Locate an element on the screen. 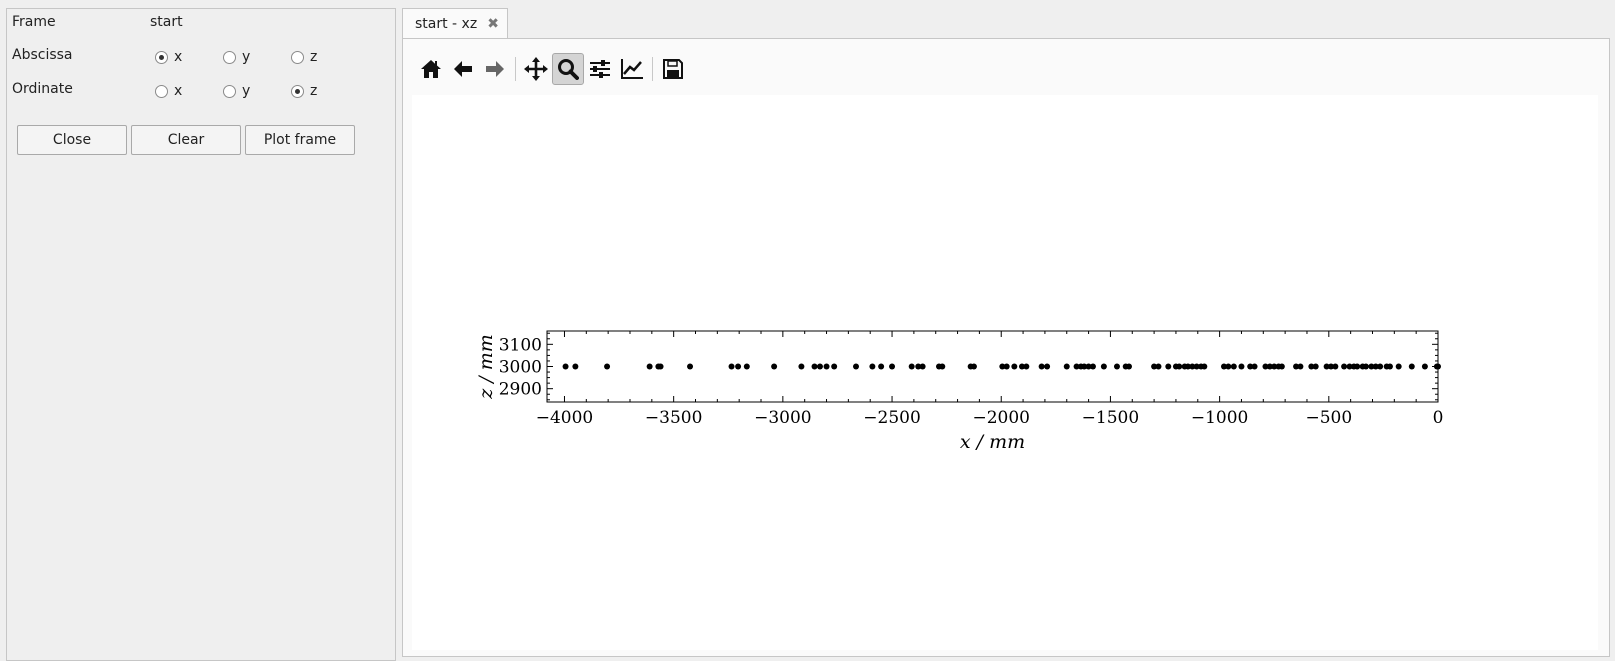  close-icon: ✖ is located at coordinates (493, 24).